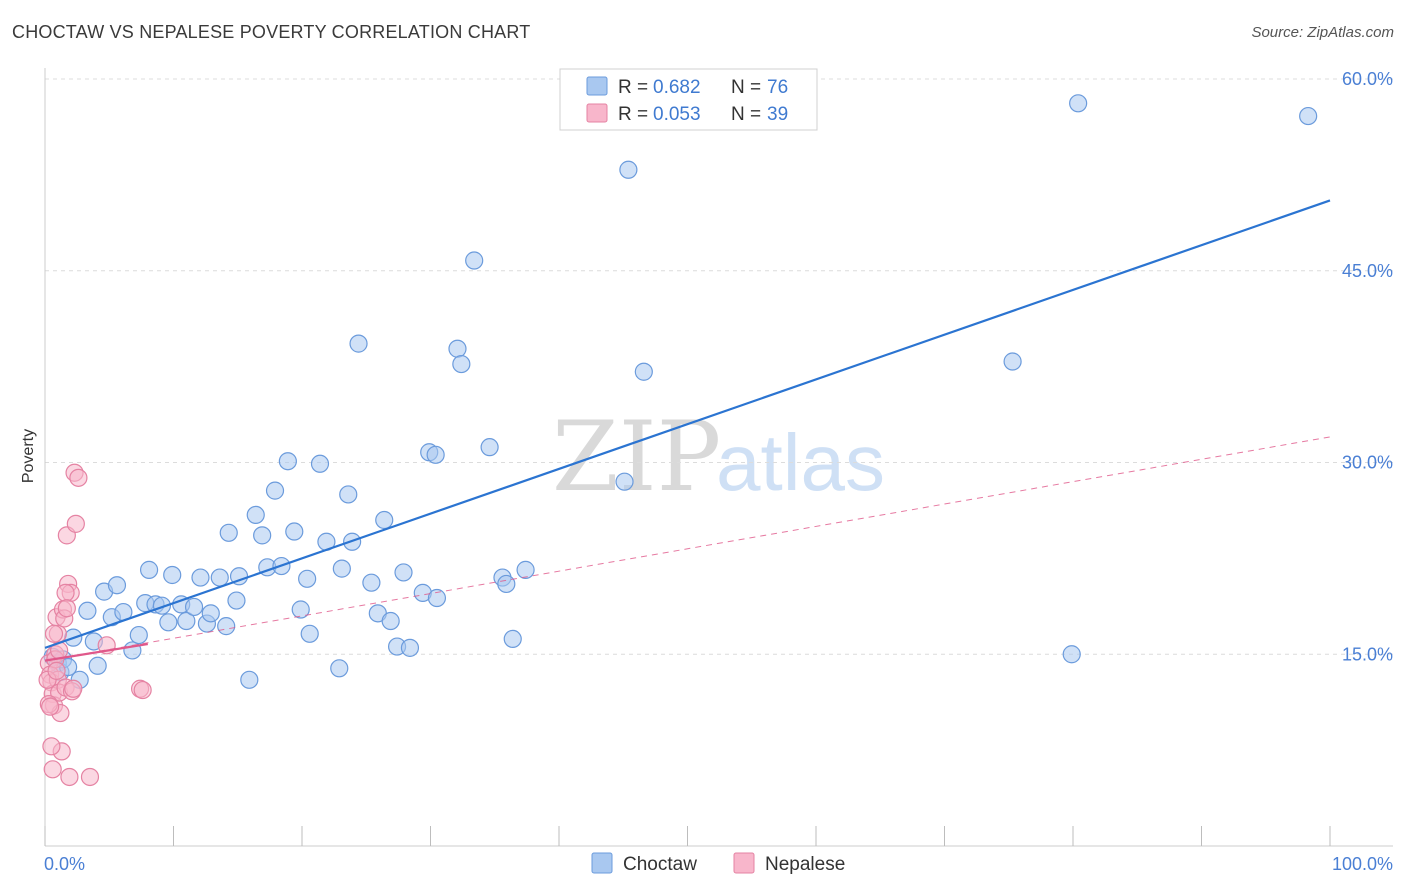 This screenshot has width=1406, height=892. What do you see at coordinates (597, 113) in the screenshot?
I see `legend-swatch-nepalese` at bounding box center [597, 113].